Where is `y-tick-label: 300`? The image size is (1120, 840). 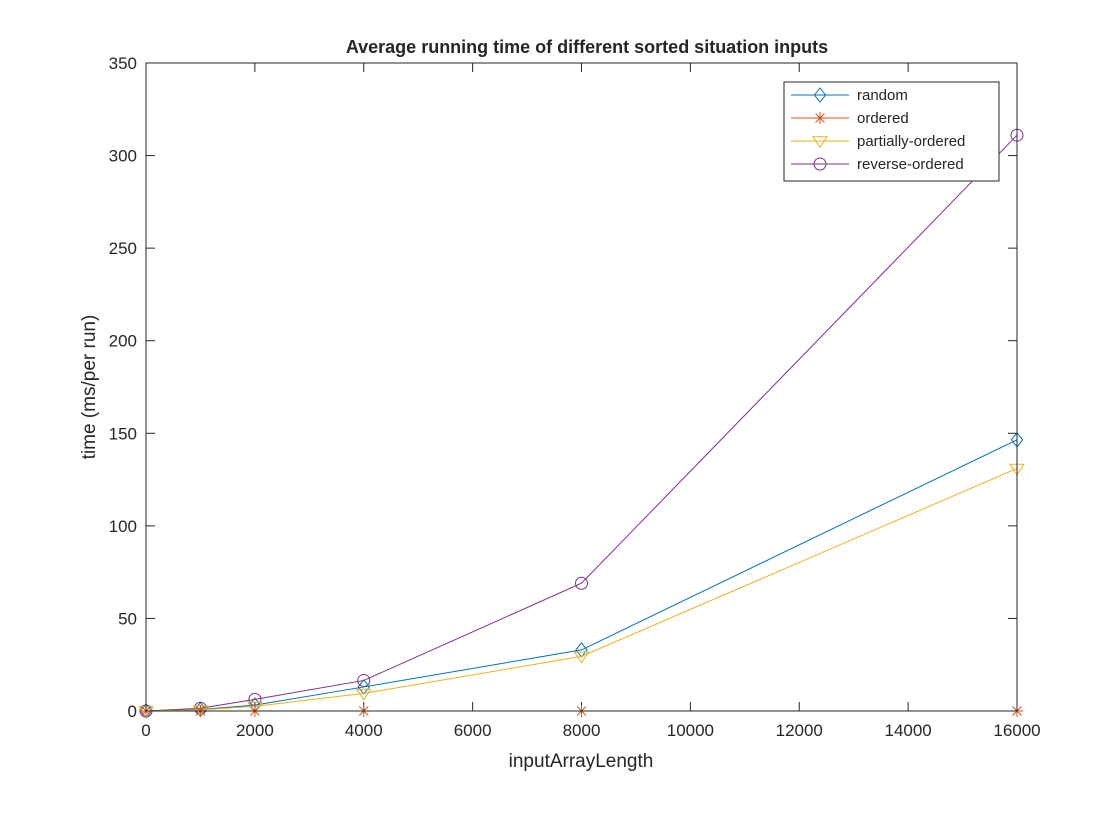
y-tick-label: 300 is located at coordinates (123, 156).